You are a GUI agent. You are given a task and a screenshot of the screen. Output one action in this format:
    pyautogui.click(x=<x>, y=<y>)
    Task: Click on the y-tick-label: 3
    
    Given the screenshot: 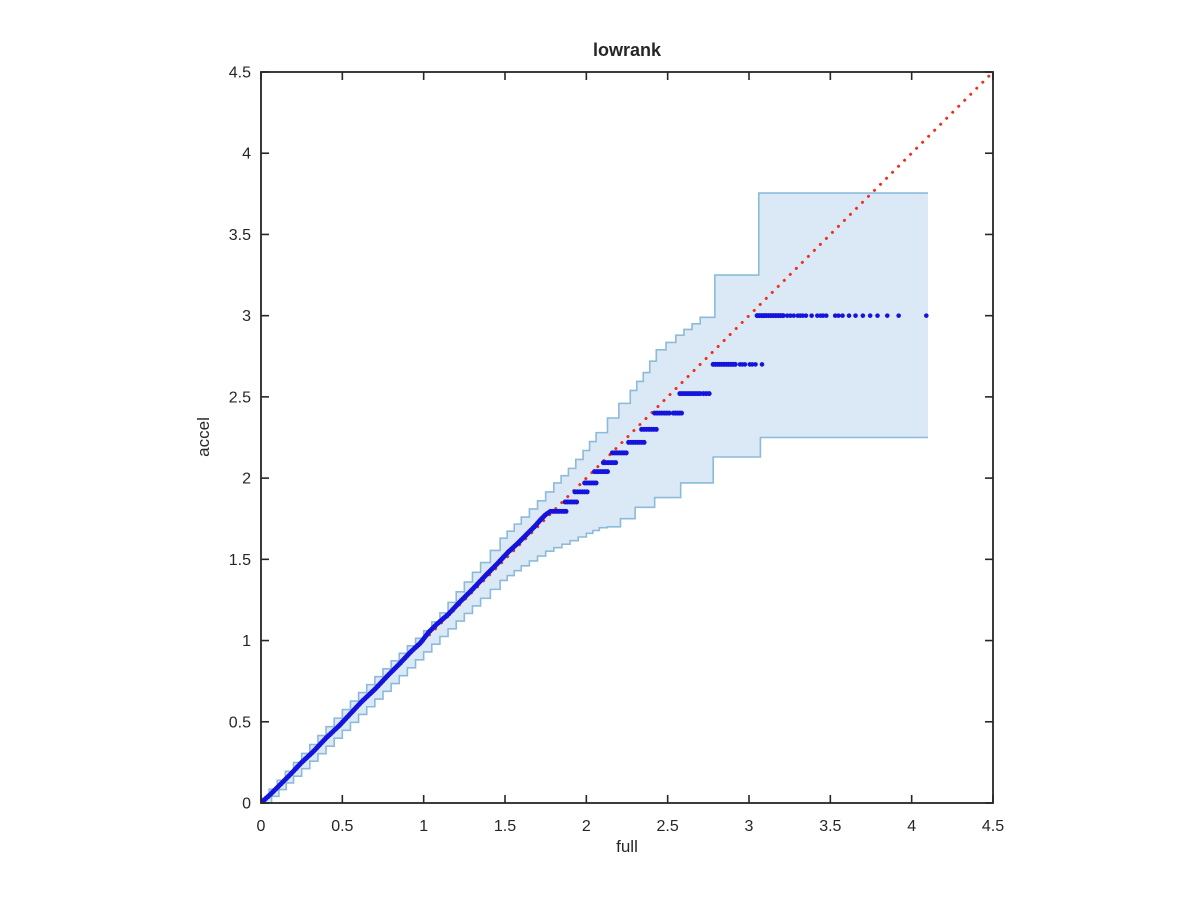 What is the action you would take?
    pyautogui.click(x=246, y=316)
    